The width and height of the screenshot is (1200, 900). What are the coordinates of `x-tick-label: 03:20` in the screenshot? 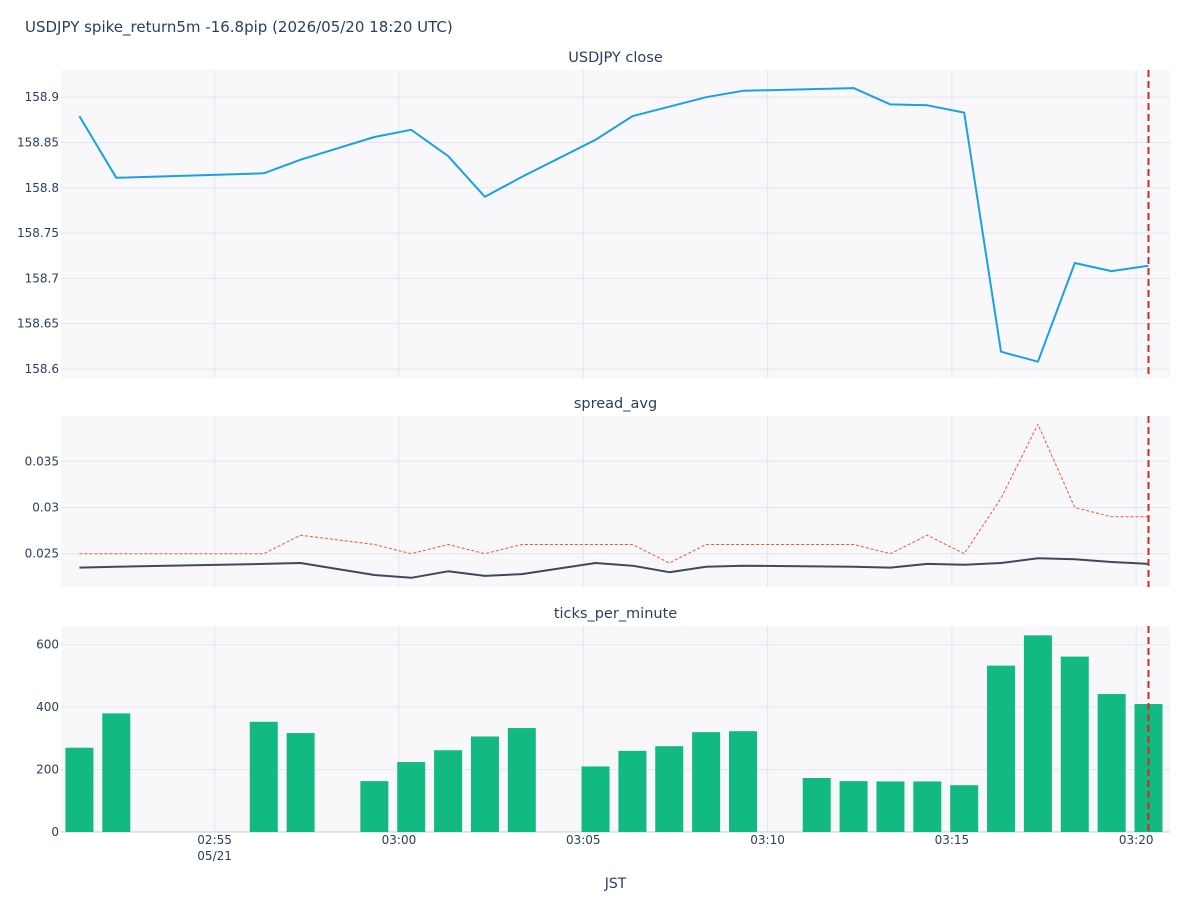 It's located at (1136, 840).